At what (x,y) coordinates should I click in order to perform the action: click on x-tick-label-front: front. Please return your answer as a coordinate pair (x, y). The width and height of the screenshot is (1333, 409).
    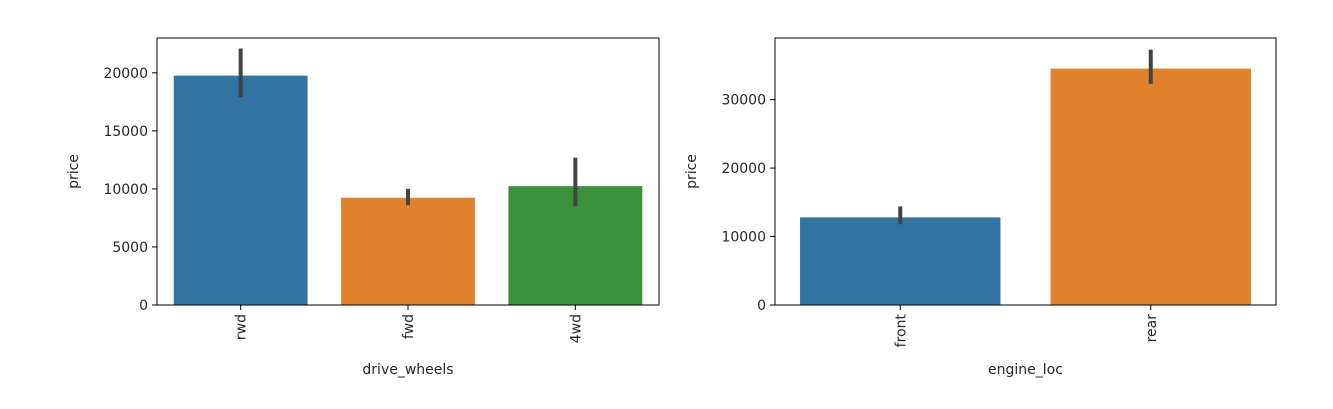
    Looking at the image, I should click on (901, 330).